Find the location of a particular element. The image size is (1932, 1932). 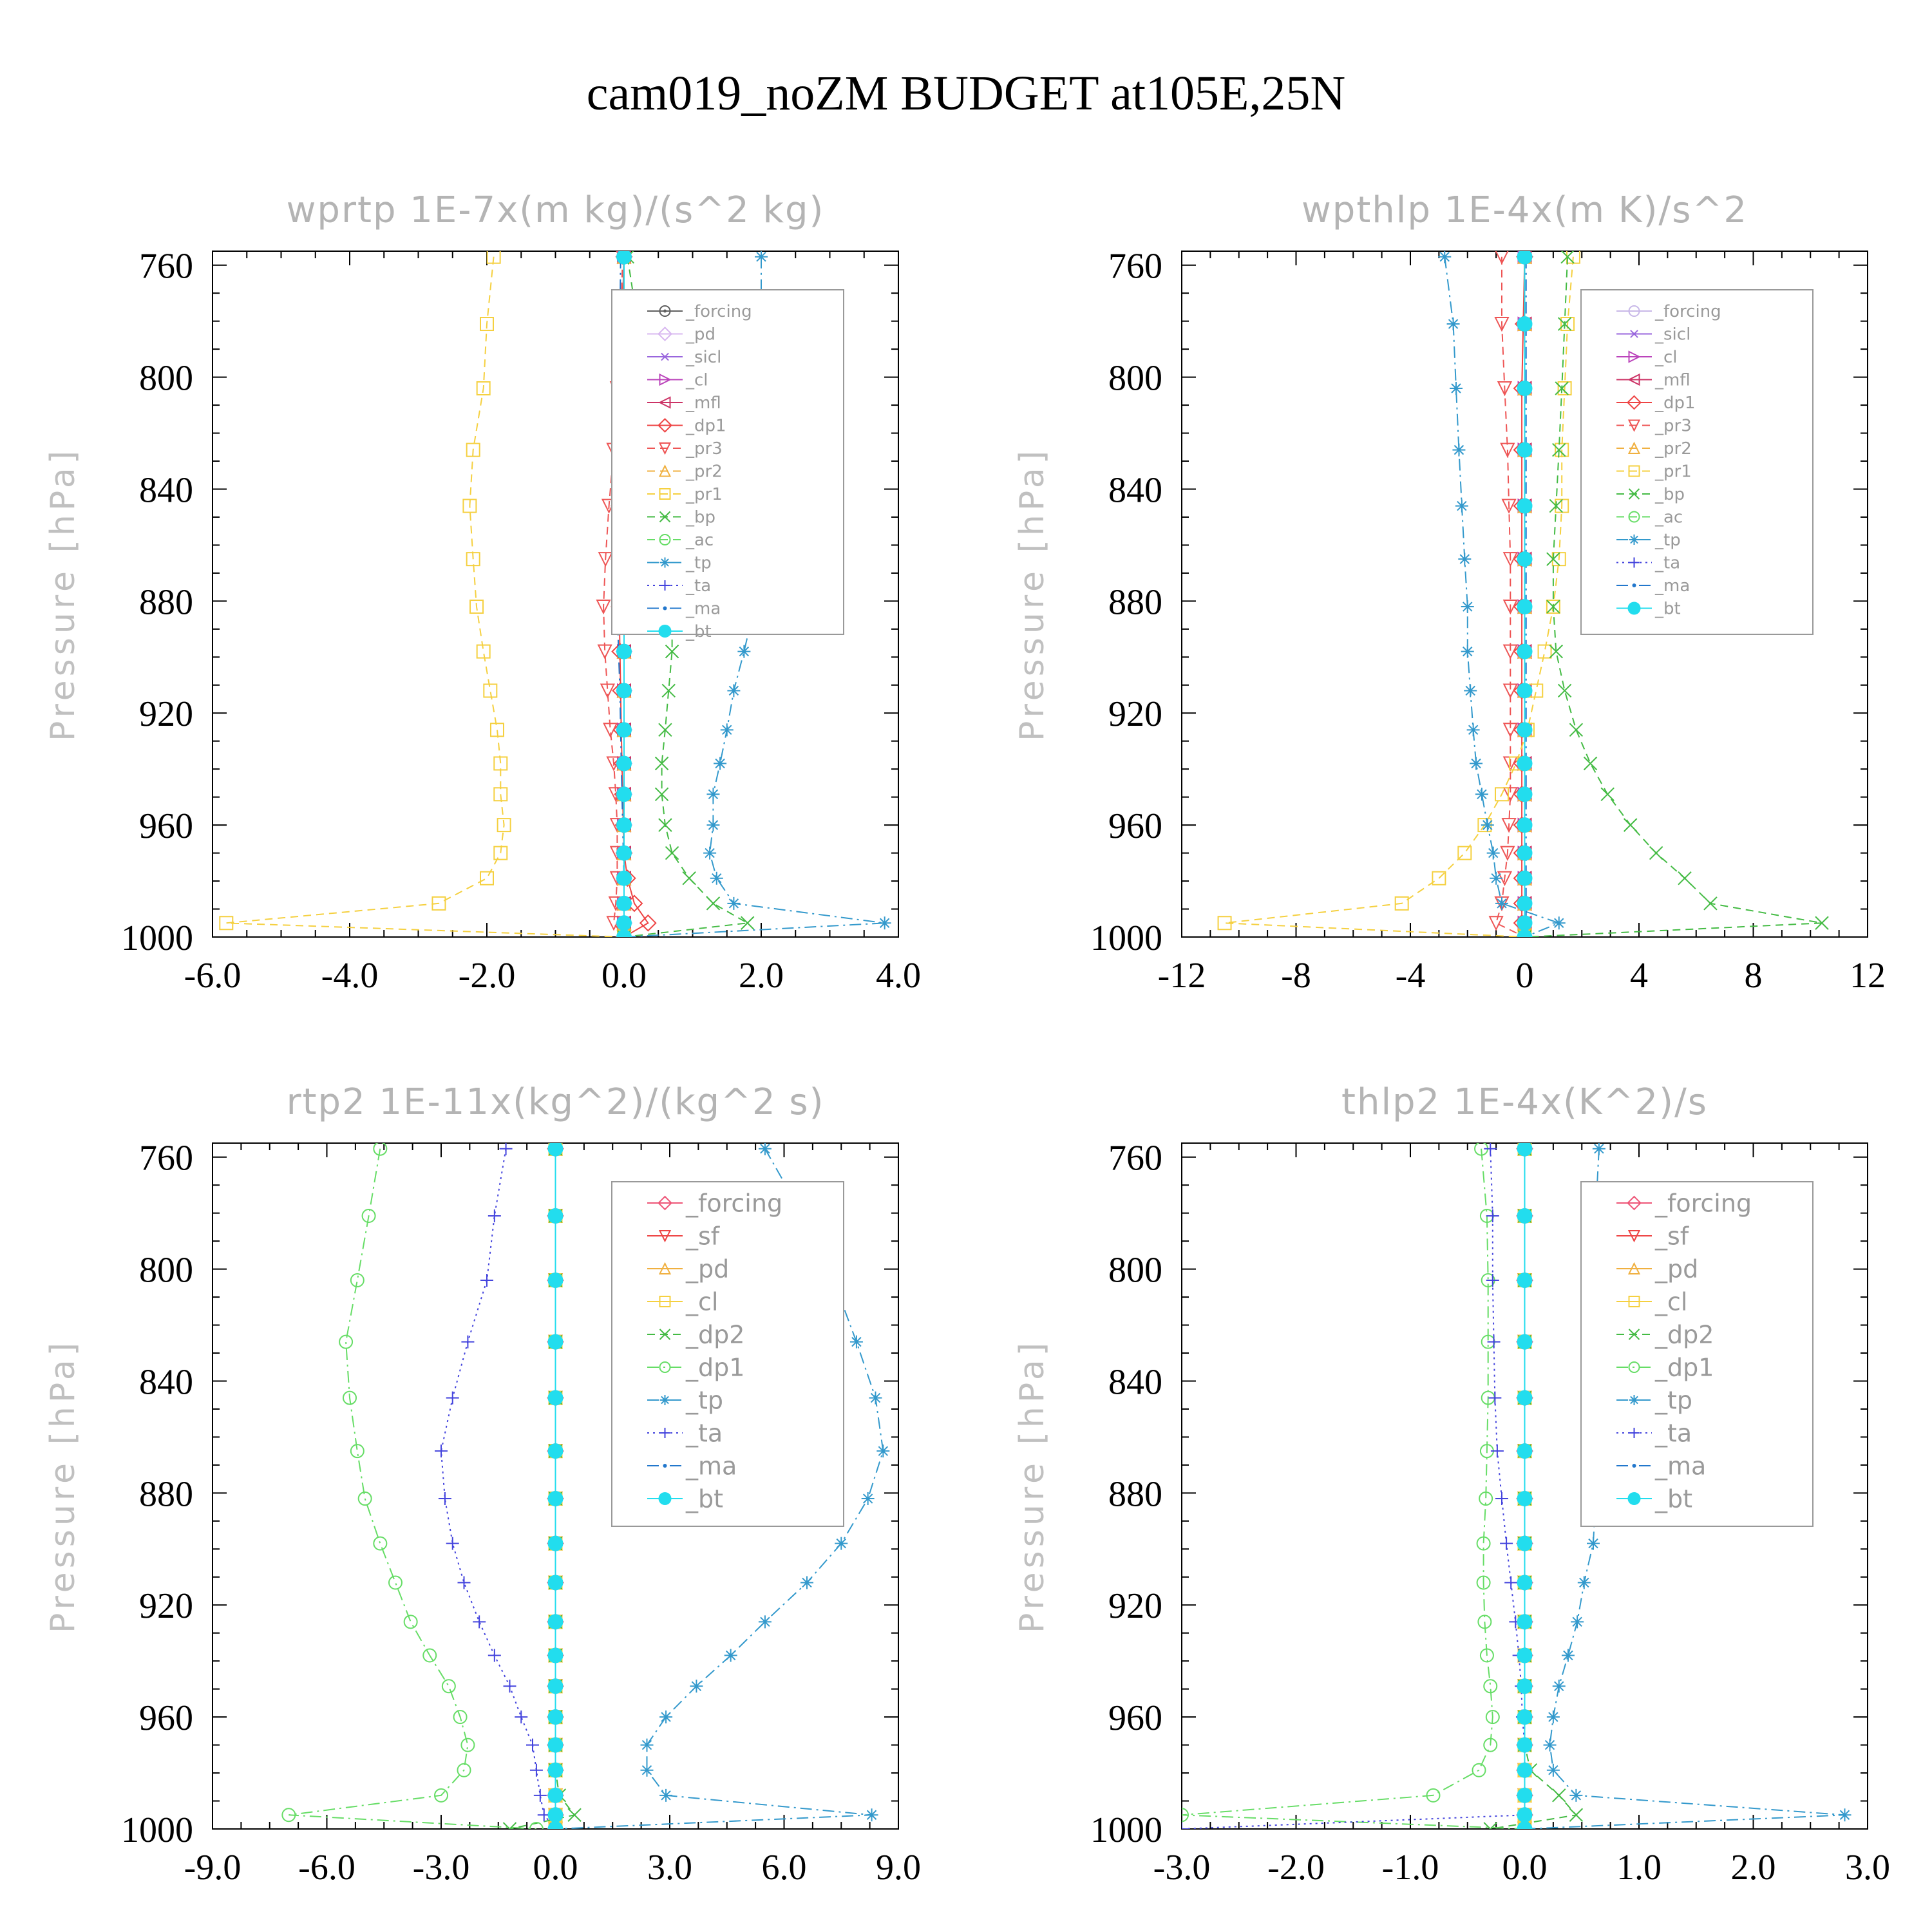

x-axis: -12 -8 -4 0 4 8 12 is located at coordinates (1522, 623).